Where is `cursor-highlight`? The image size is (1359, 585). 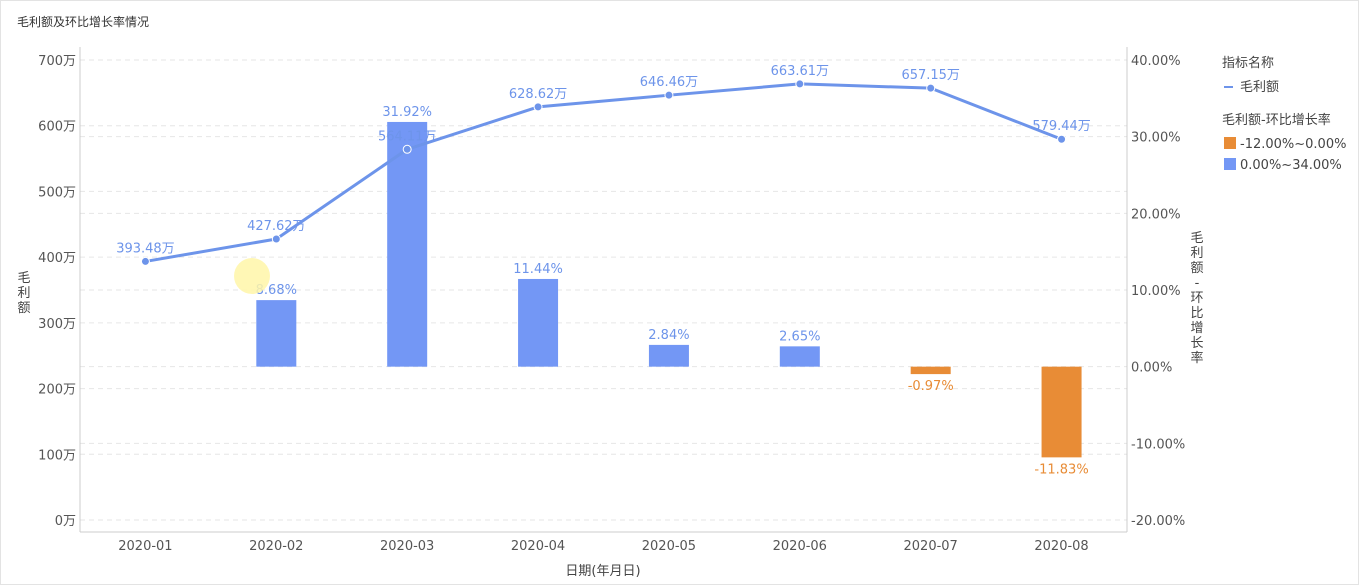
cursor-highlight is located at coordinates (252, 276).